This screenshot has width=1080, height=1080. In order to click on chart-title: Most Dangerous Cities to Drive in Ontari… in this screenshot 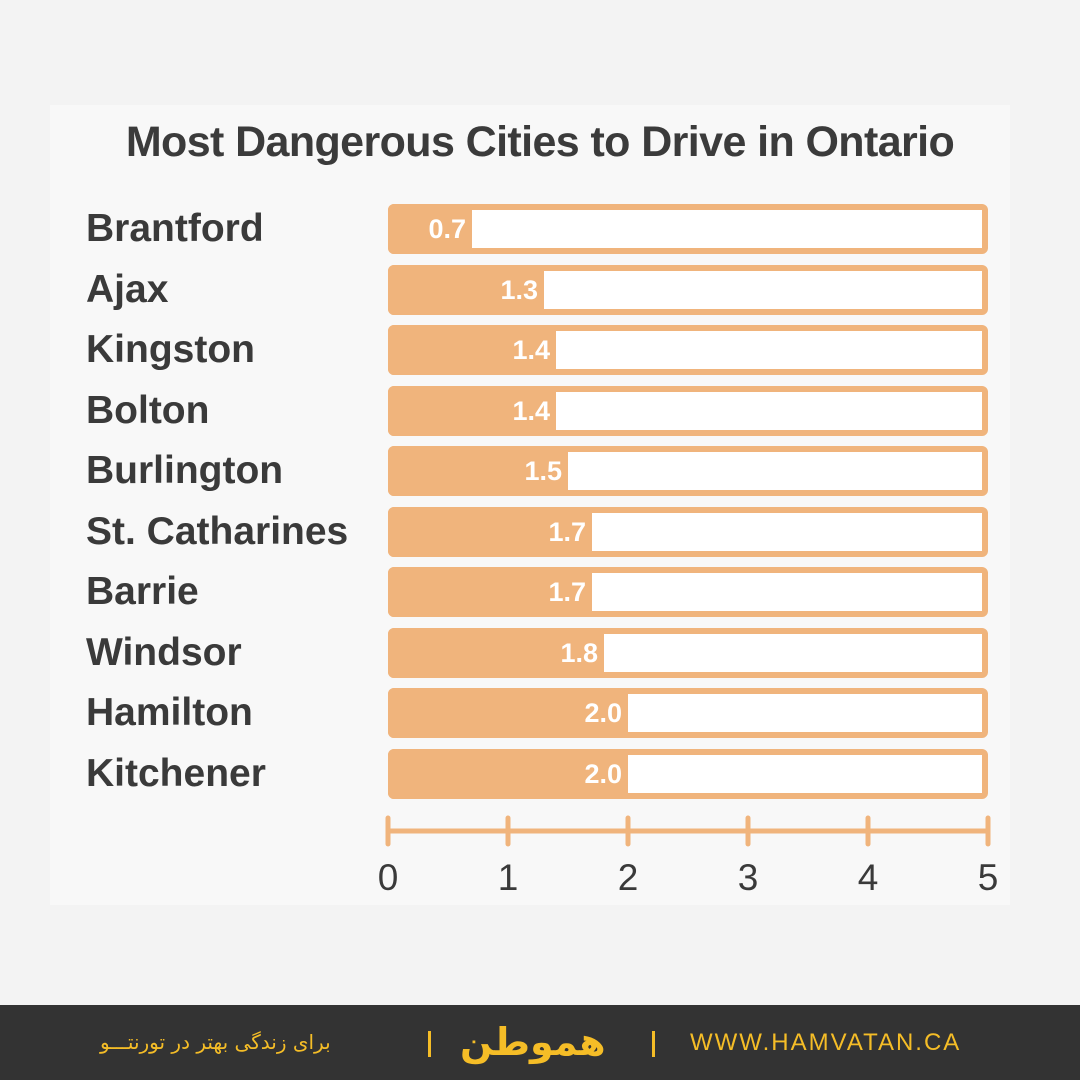, I will do `click(540, 142)`.